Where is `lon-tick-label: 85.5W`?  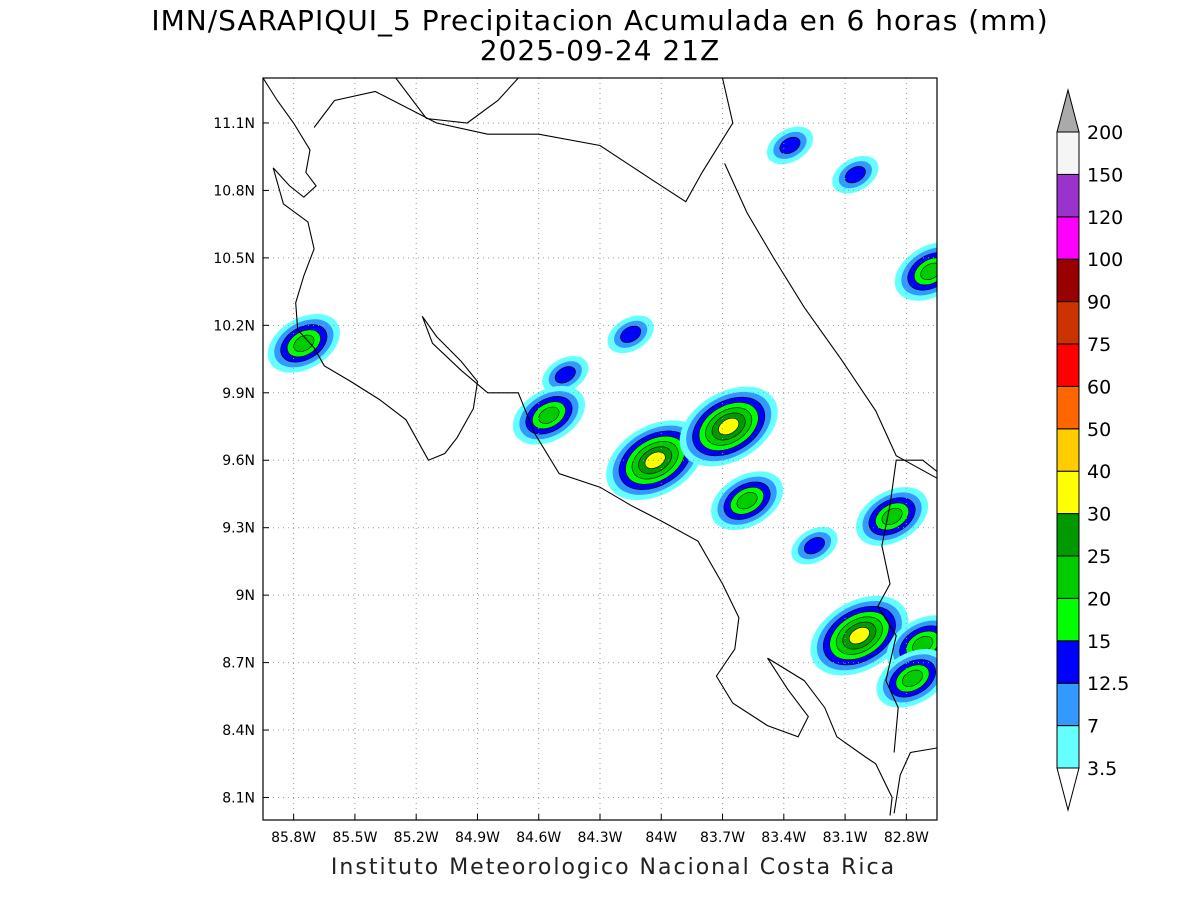
lon-tick-label: 85.5W is located at coordinates (354, 838).